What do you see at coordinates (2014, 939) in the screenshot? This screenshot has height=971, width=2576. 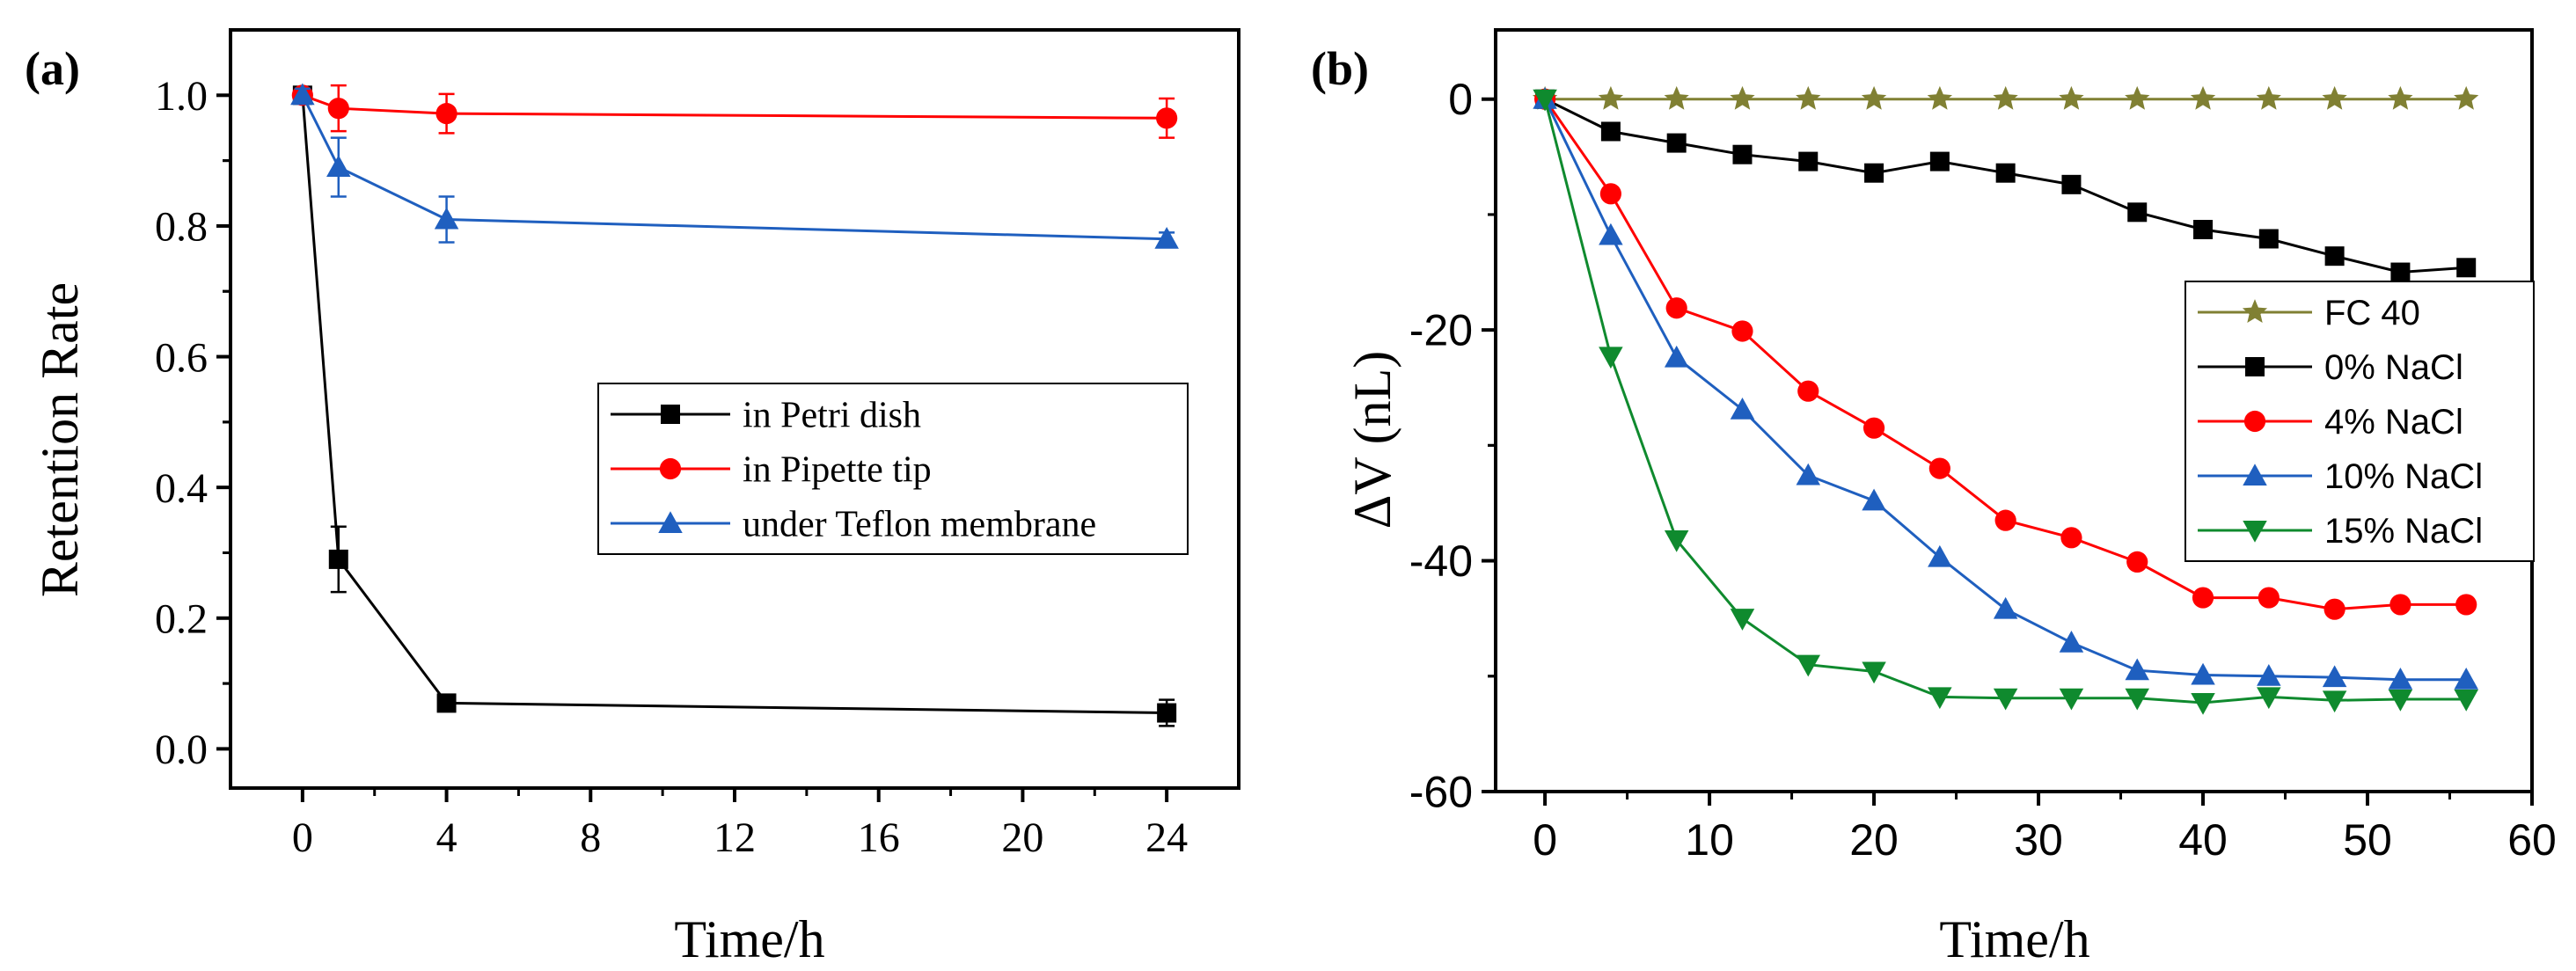 I see `panel-b-x-axis-title: Time/h` at bounding box center [2014, 939].